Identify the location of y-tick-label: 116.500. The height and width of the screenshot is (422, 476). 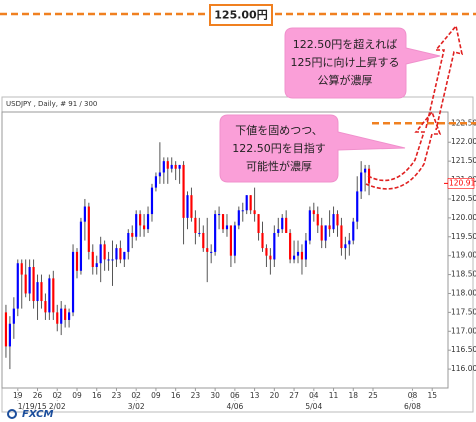
(463, 349).